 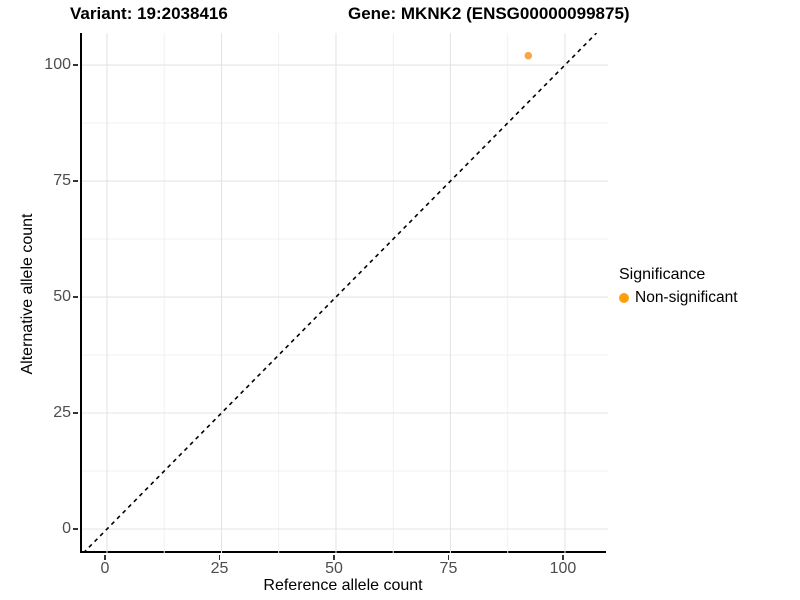 I want to click on legend-point-icon, so click(x=624, y=298).